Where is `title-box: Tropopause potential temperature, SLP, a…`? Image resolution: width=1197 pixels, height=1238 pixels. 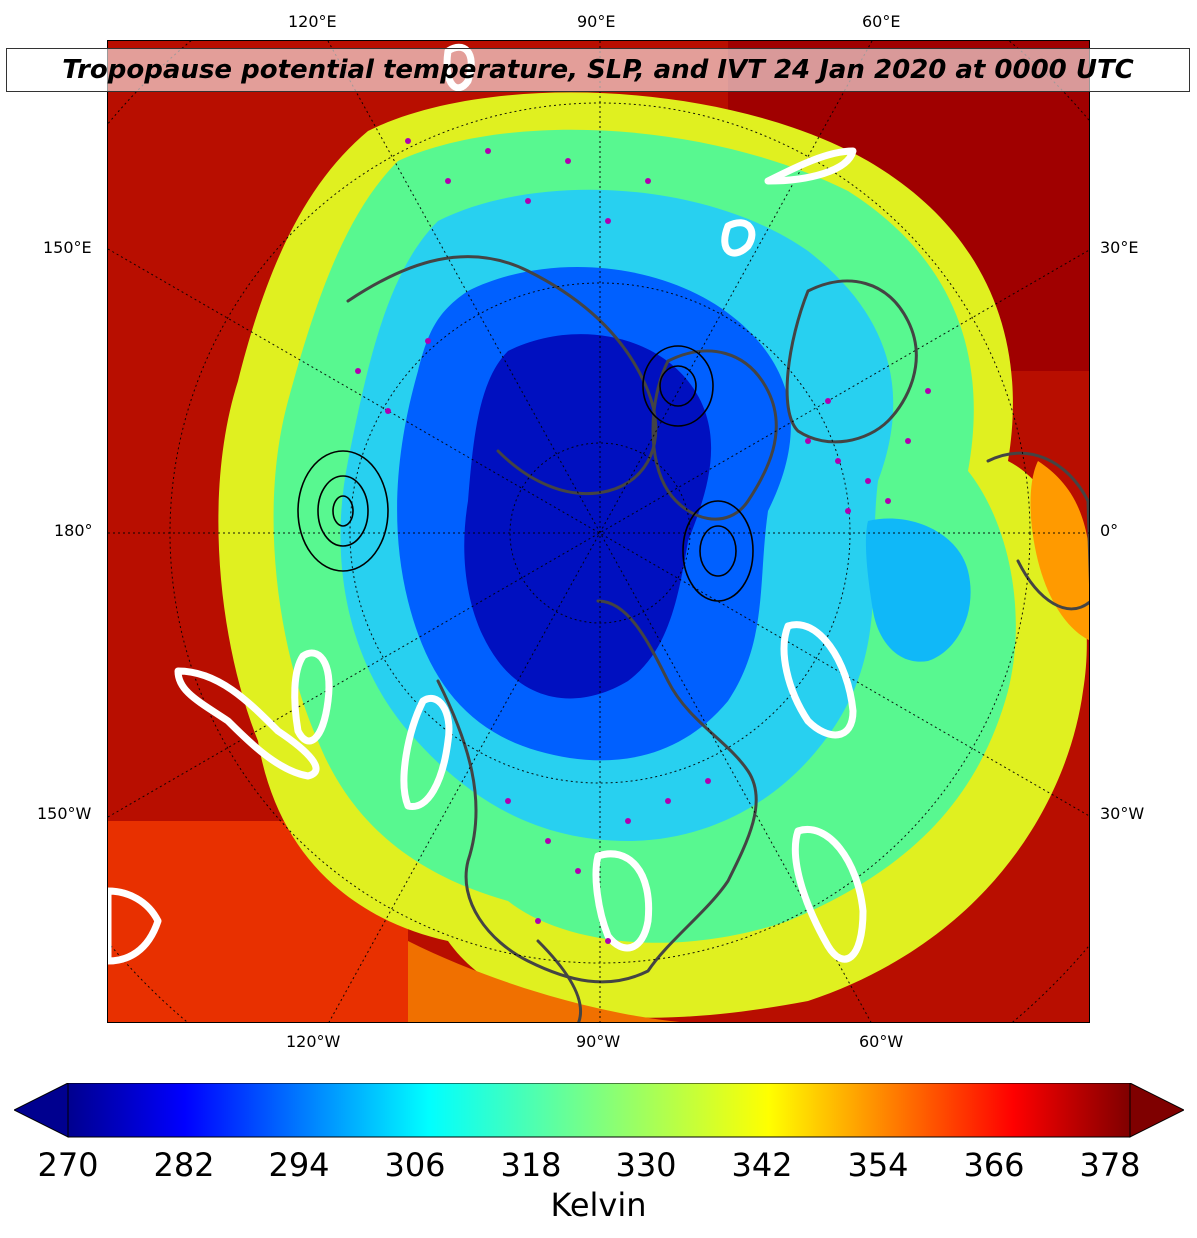 title-box: Tropopause potential temperature, SLP, a… is located at coordinates (598, 70).